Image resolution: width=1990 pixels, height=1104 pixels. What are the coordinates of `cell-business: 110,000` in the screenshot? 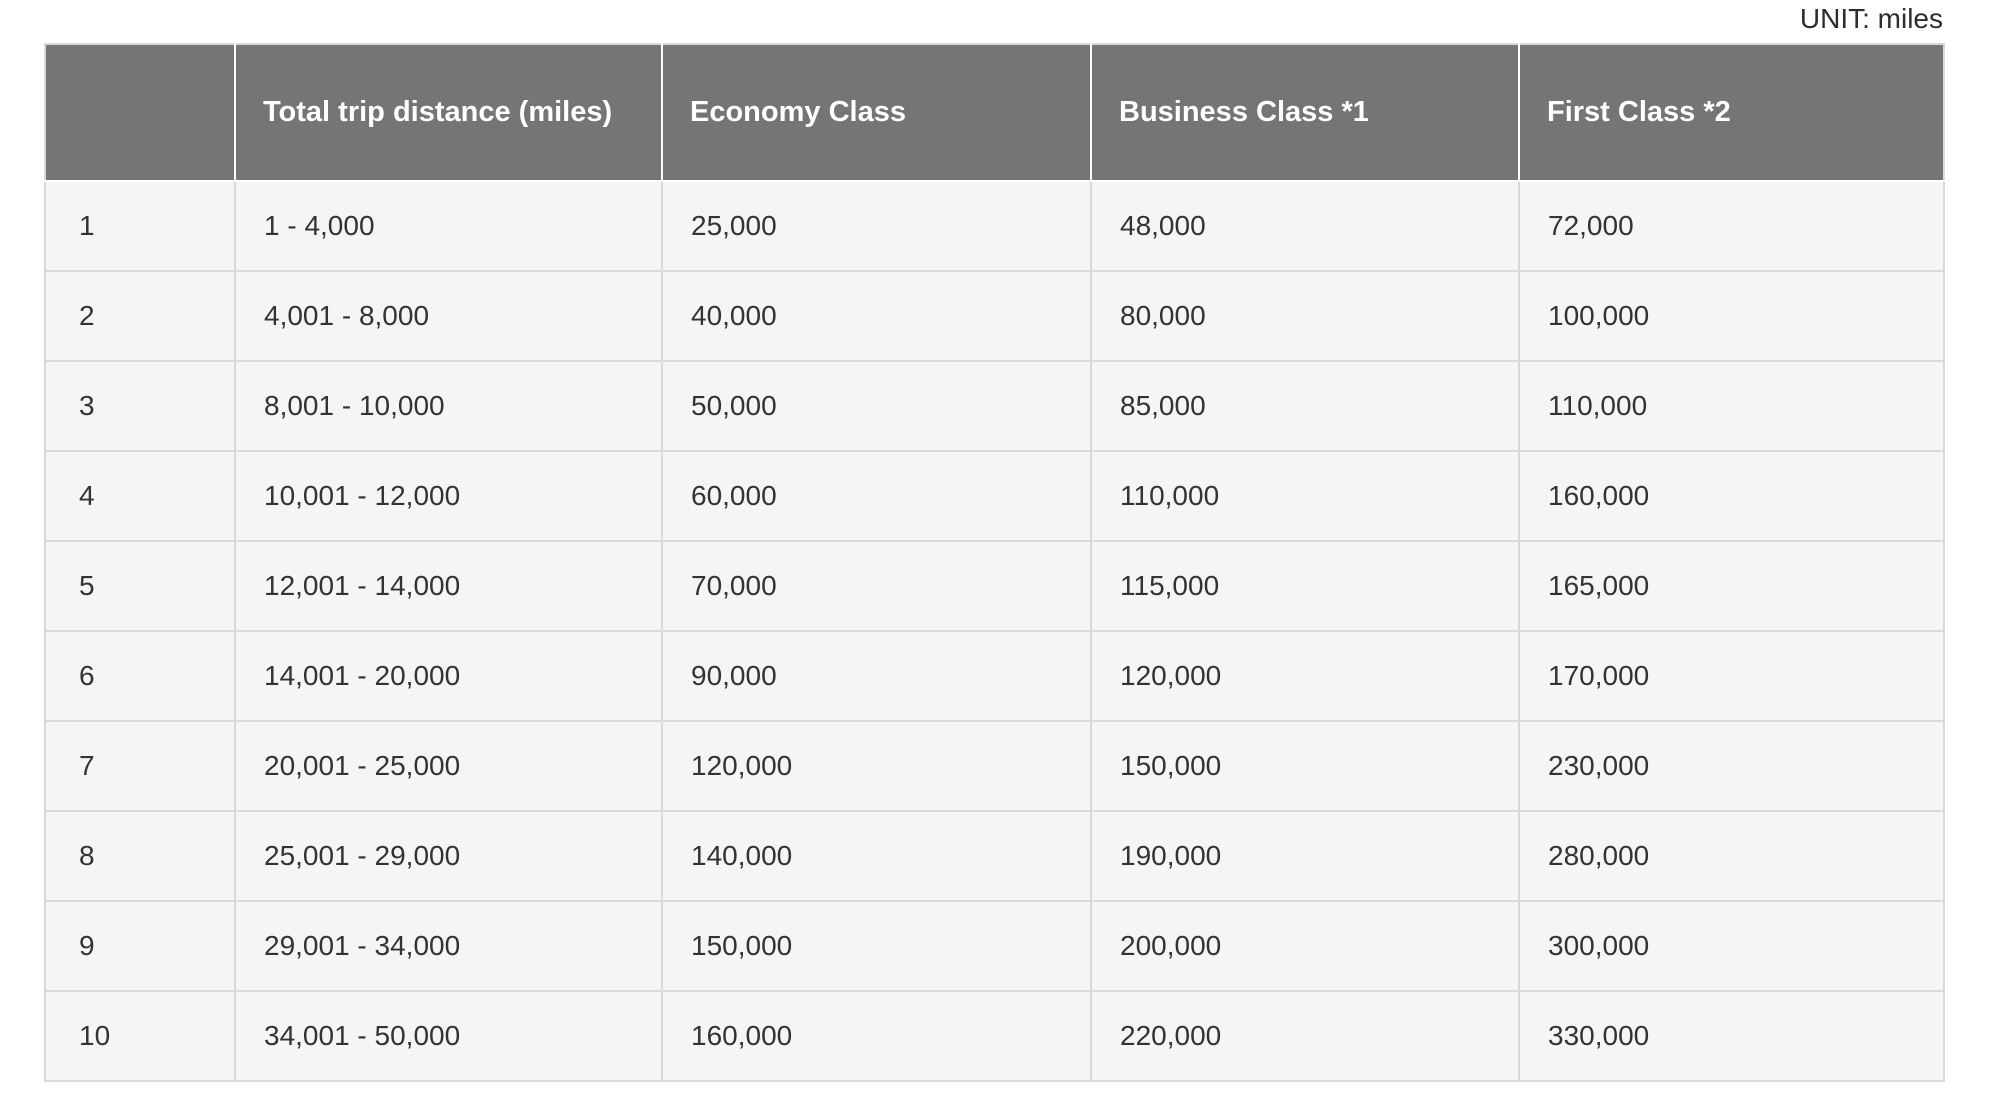 It's located at (1305, 496).